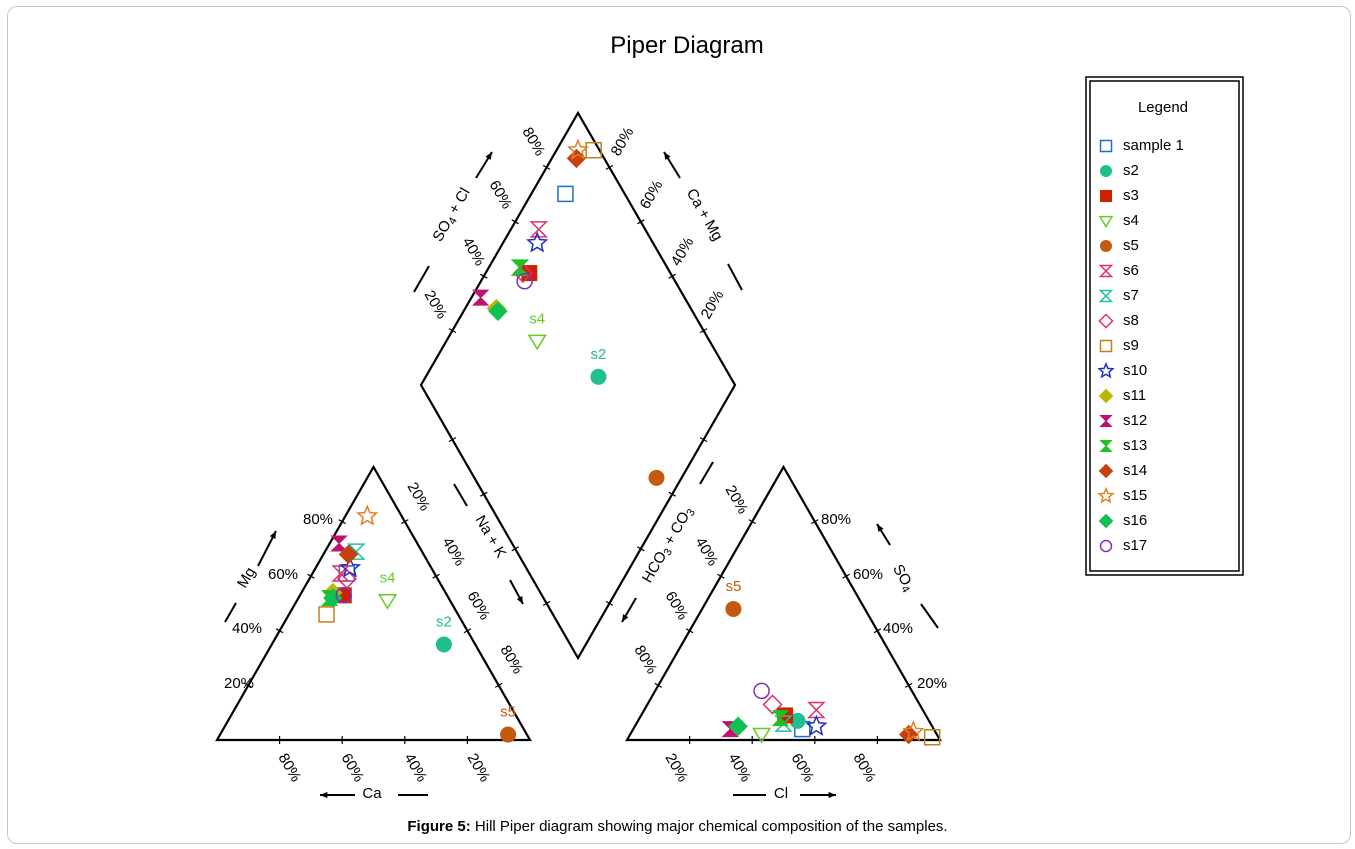 The height and width of the screenshot is (849, 1355). I want to click on anion-so4-tick-label: 60%, so click(868, 574).